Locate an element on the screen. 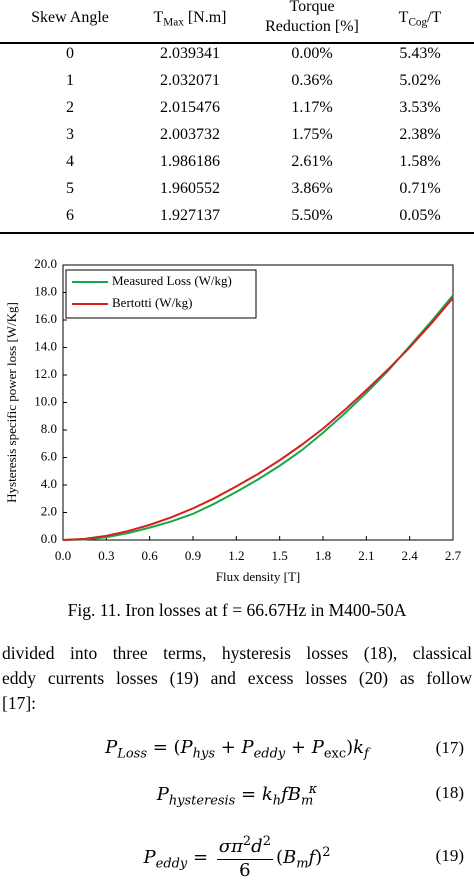  x-tick-label: 0.0 is located at coordinates (63, 555).